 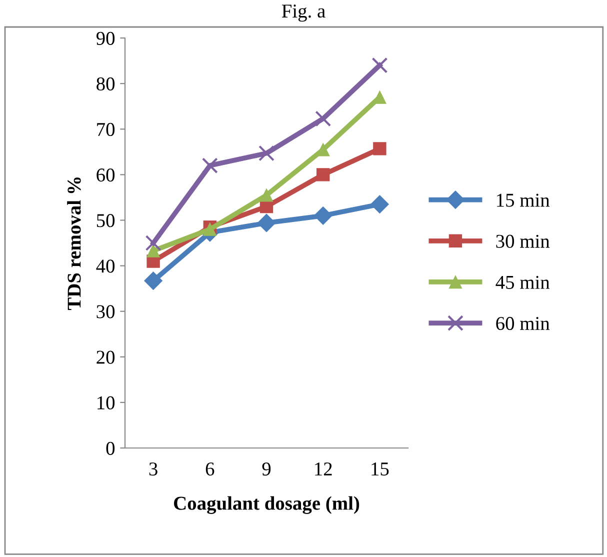 I want to click on y-tick-label: 80, so click(x=105, y=83).